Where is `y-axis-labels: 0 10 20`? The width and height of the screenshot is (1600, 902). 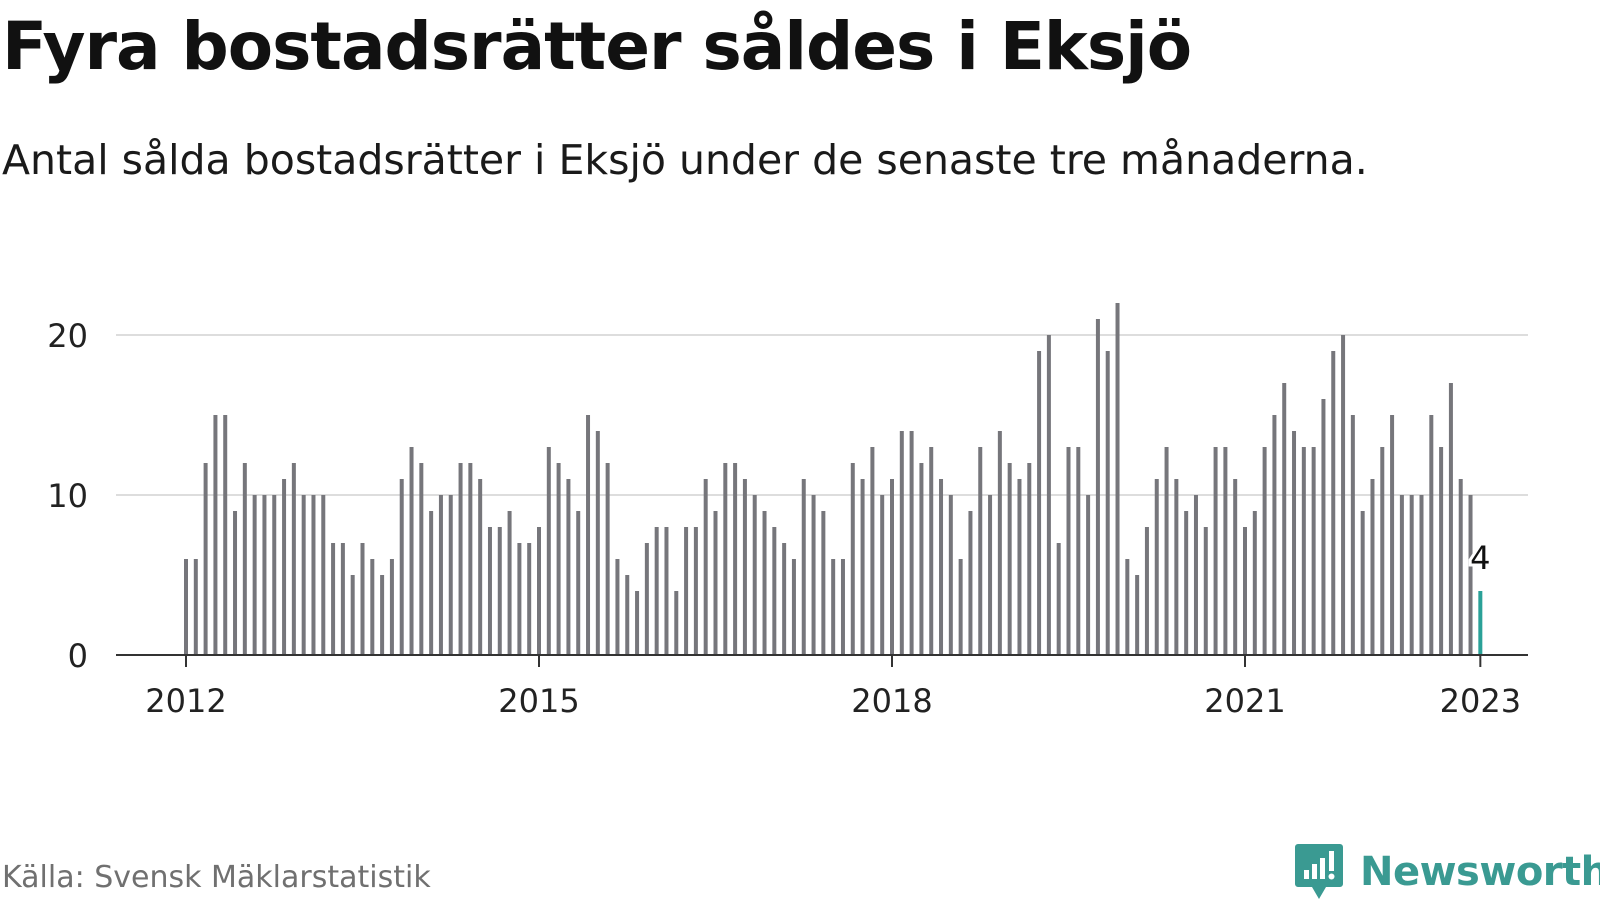 y-axis-labels: 0 10 20 is located at coordinates (67, 496).